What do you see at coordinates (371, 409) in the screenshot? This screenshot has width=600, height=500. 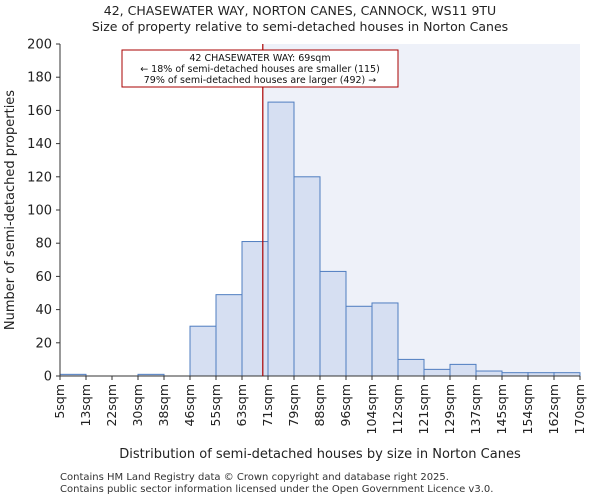 I see `x-tick-label: 104sqm` at bounding box center [371, 409].